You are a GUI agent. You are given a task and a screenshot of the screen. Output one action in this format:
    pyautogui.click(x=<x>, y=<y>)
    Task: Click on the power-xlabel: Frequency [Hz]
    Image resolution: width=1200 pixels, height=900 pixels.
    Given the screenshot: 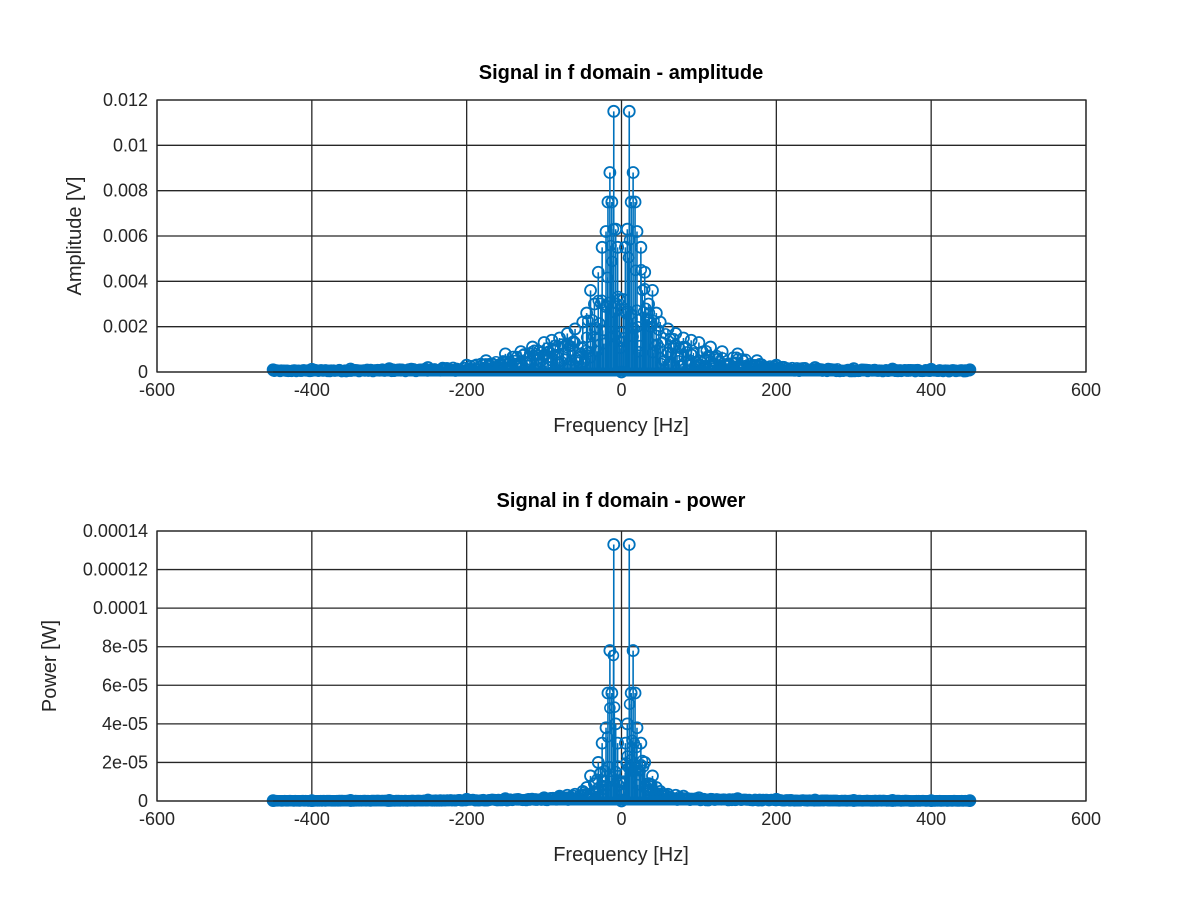 What is the action you would take?
    pyautogui.click(x=621, y=855)
    